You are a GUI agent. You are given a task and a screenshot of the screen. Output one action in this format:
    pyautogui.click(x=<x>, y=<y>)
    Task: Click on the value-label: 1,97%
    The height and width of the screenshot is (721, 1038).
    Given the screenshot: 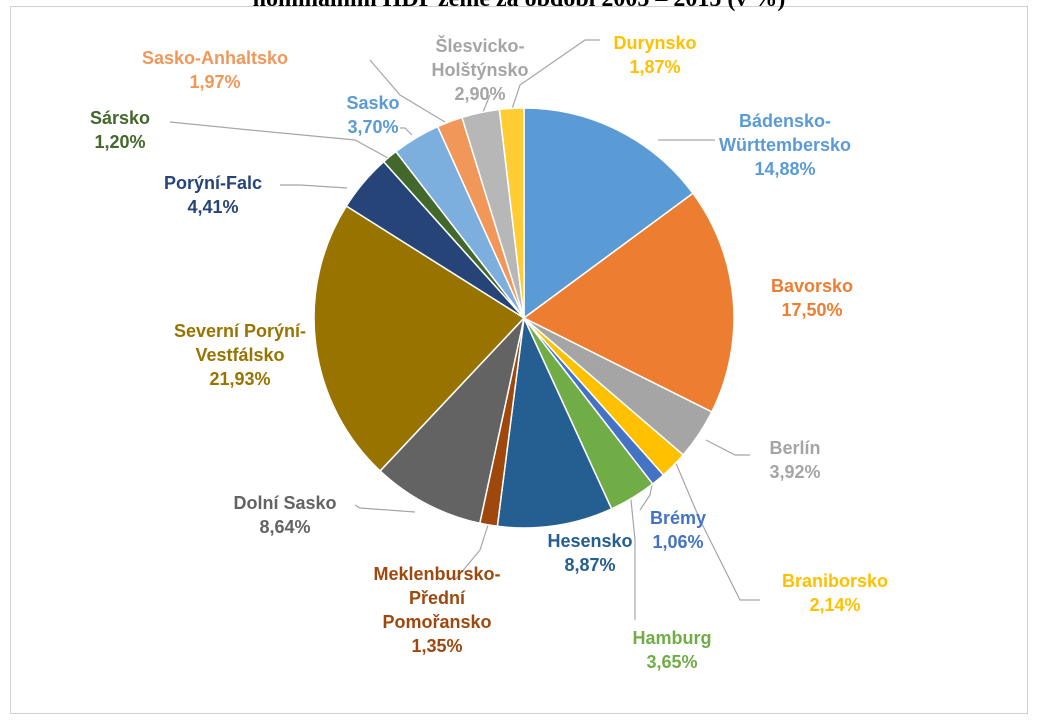 What is the action you would take?
    pyautogui.click(x=215, y=82)
    